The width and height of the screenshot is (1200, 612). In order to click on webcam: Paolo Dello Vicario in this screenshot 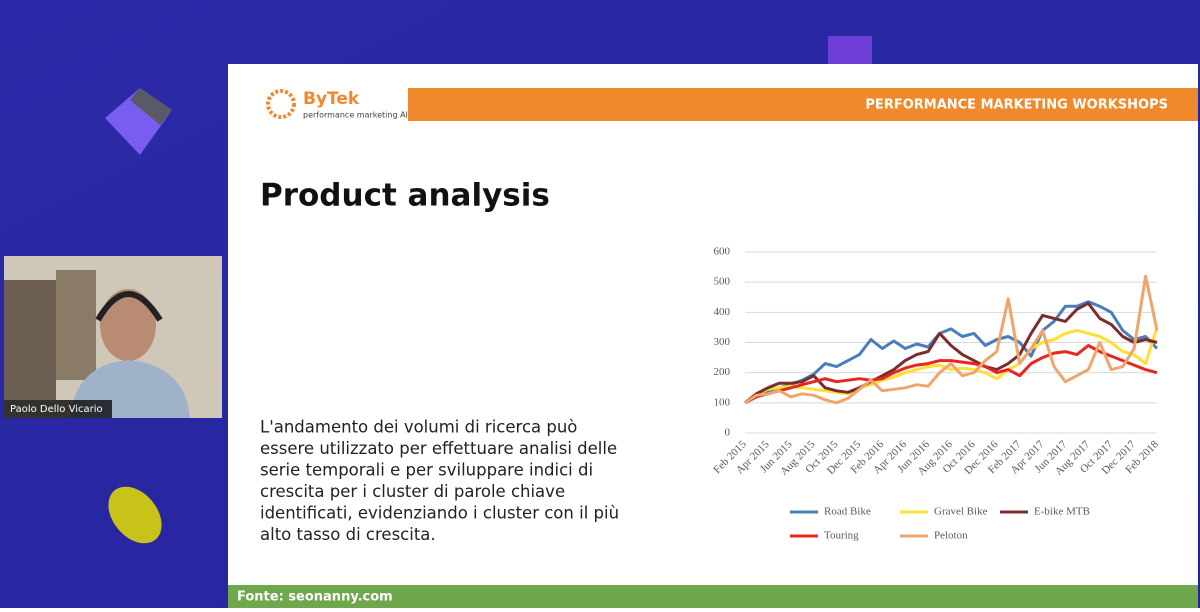, I will do `click(113, 337)`.